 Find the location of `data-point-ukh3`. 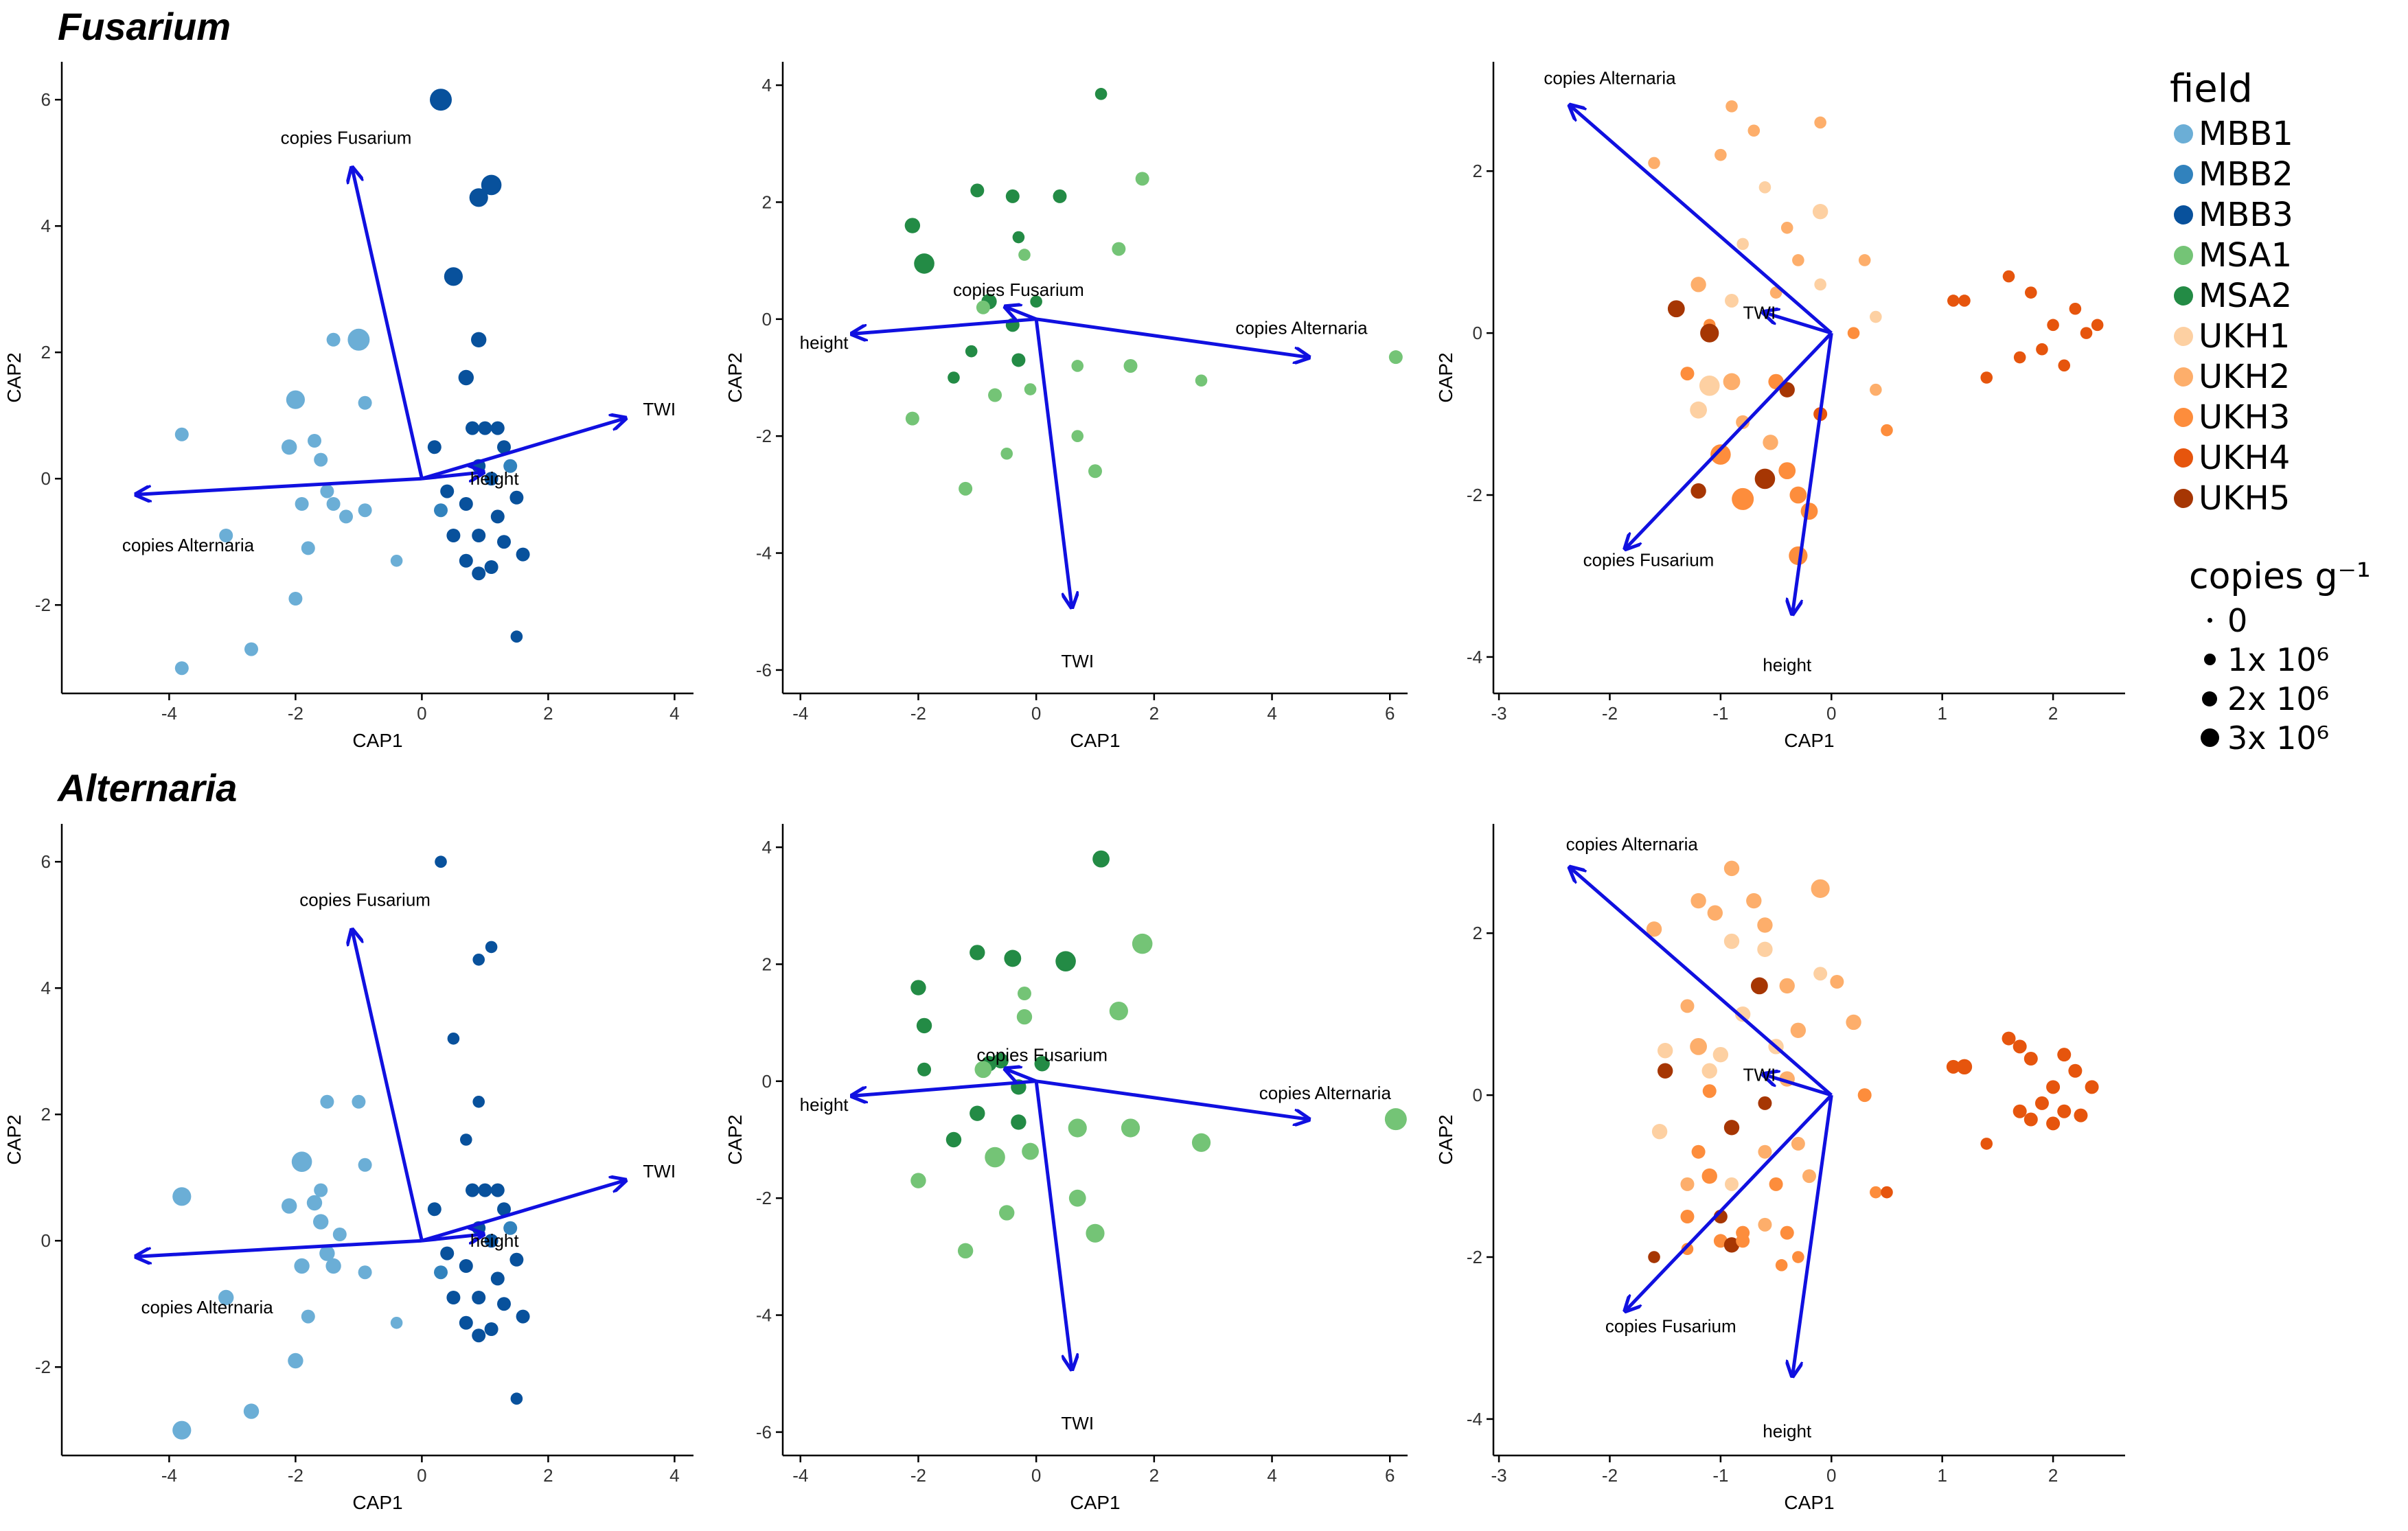

data-point-ukh3 is located at coordinates (1781, 1265).